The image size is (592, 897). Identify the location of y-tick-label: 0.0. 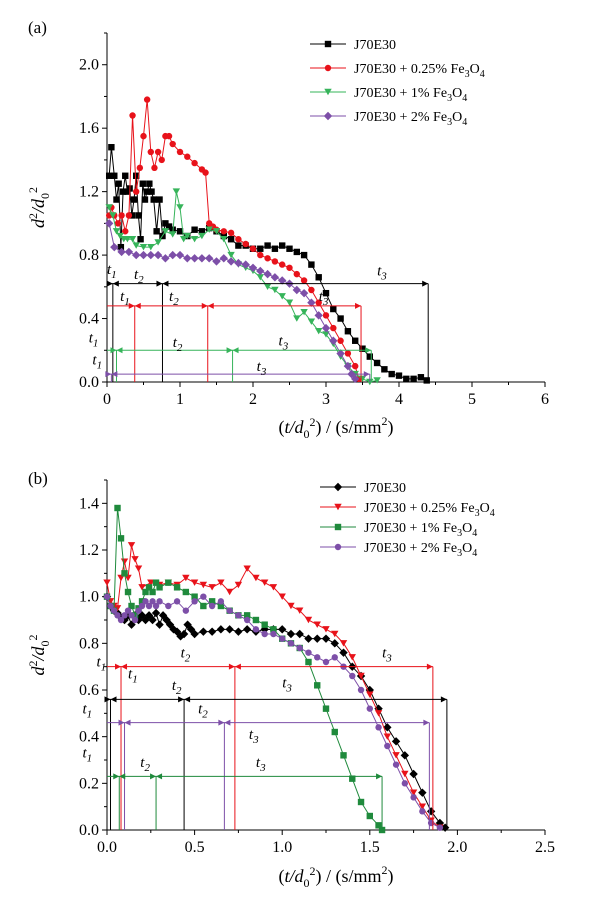
(89, 382).